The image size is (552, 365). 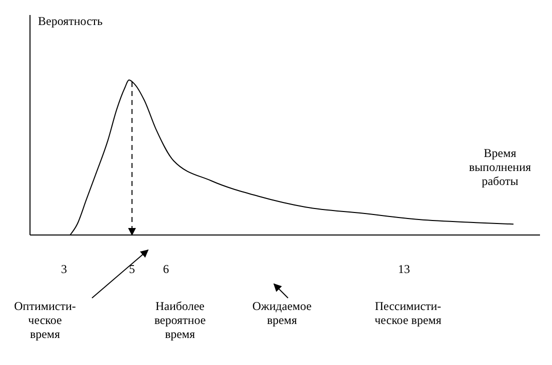 I want to click on text: Оптимисти- ческое время, so click(x=45, y=320).